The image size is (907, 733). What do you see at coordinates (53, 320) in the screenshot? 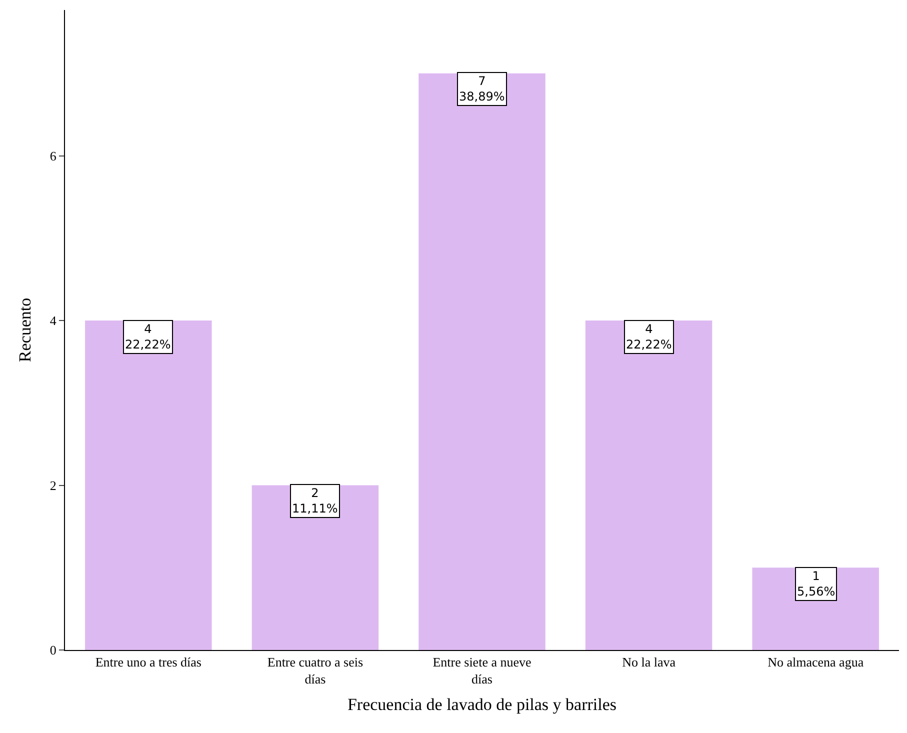
I see `y-tick-label: 4` at bounding box center [53, 320].